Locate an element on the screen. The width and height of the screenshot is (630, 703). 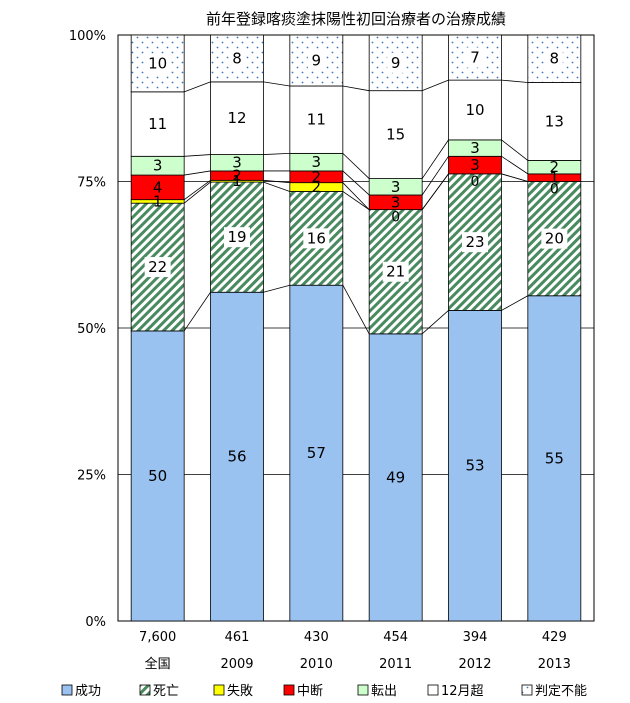
data-label: 55 is located at coordinates (554, 458).